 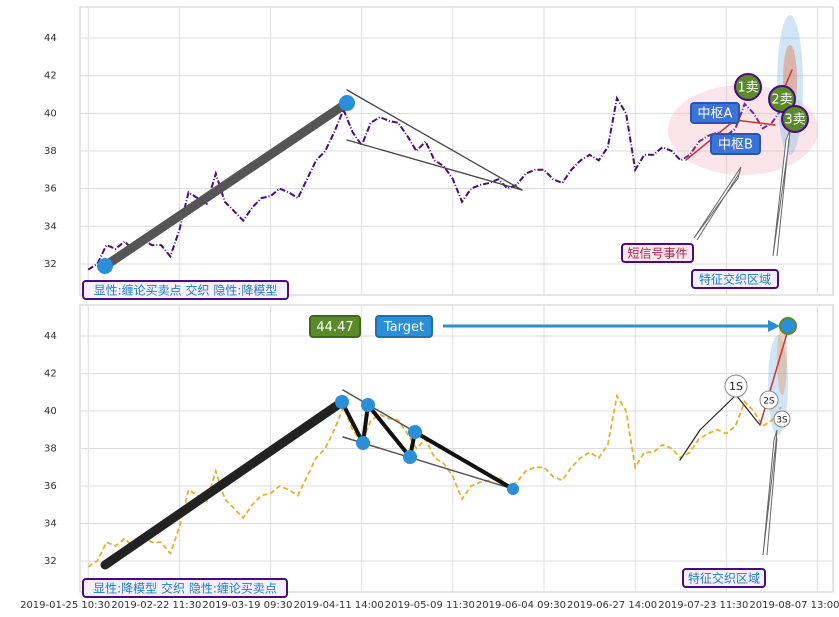 I want to click on x-tick-label: 2019-01-25 10:30, so click(x=65, y=605).